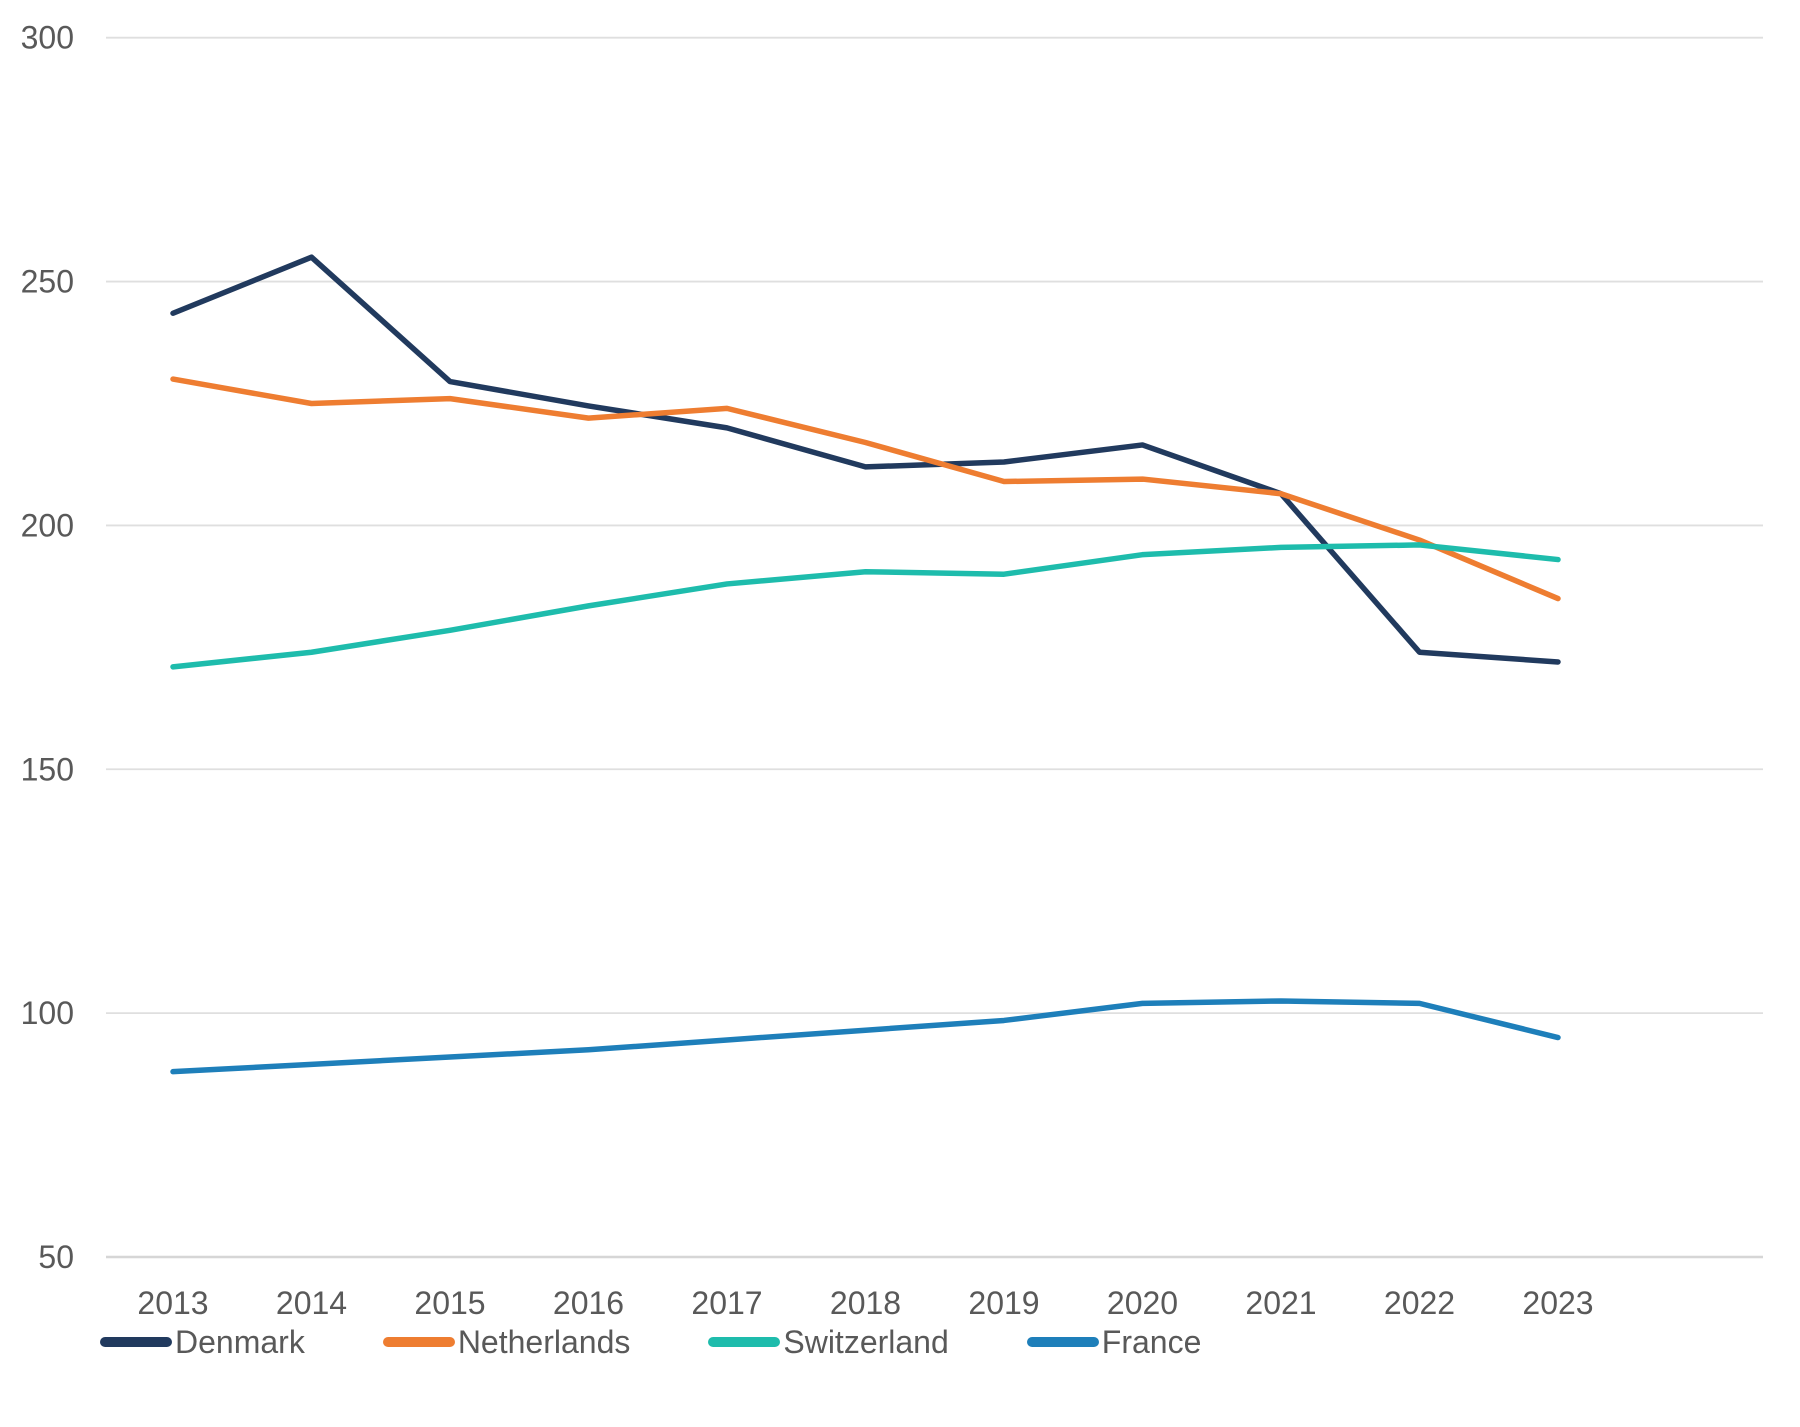 The width and height of the screenshot is (1800, 1427). What do you see at coordinates (544, 1342) in the screenshot?
I see `legend-label: Netherlands` at bounding box center [544, 1342].